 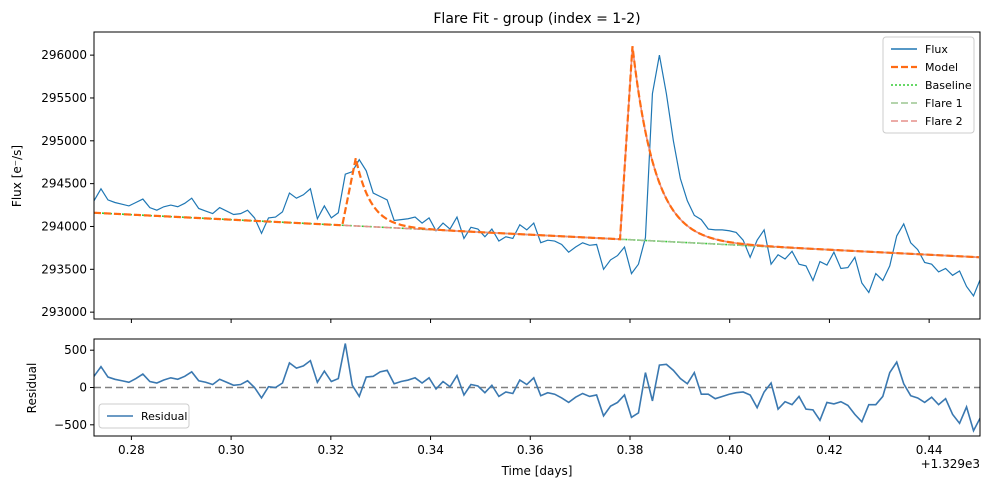 What do you see at coordinates (536, 19) in the screenshot?
I see `chart-title: Flare Fit - group (index = 1-2)` at bounding box center [536, 19].